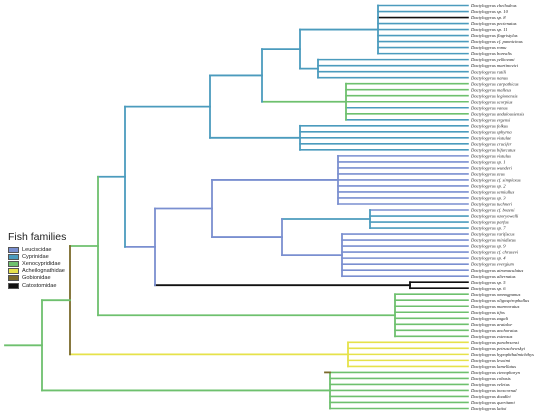  What do you see at coordinates (492, 59) in the screenshot?
I see `tip-label: Dactylogyrus yelkovani` at bounding box center [492, 59].